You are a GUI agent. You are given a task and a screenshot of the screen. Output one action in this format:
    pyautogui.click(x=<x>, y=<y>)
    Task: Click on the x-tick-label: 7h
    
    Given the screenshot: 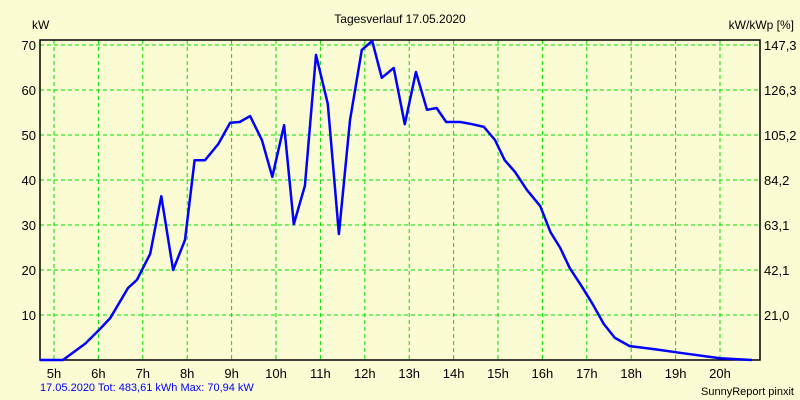 What is the action you would take?
    pyautogui.click(x=143, y=373)
    